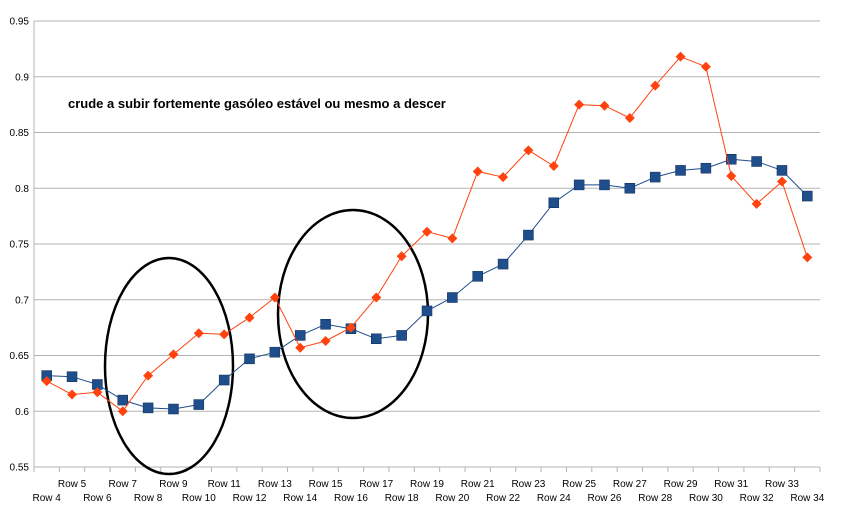  Describe the element at coordinates (579, 484) in the screenshot. I see `x-tick-label: Row 25` at that location.